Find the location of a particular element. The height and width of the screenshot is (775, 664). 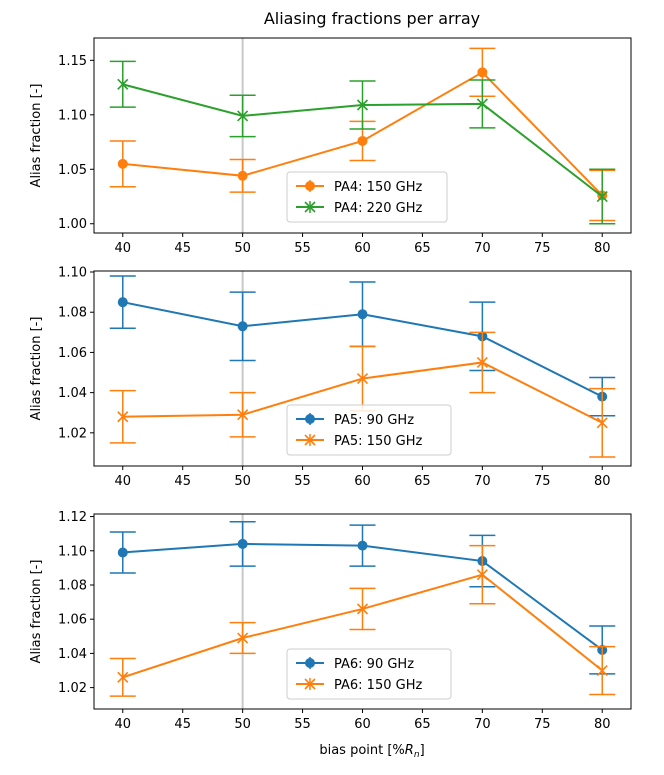

y-tick-label: 1.02 is located at coordinates (72, 433).